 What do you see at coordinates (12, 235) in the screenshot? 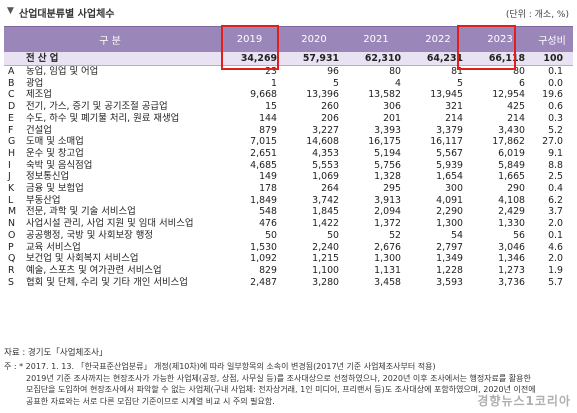
I see `industry-code: O` at bounding box center [12, 235].